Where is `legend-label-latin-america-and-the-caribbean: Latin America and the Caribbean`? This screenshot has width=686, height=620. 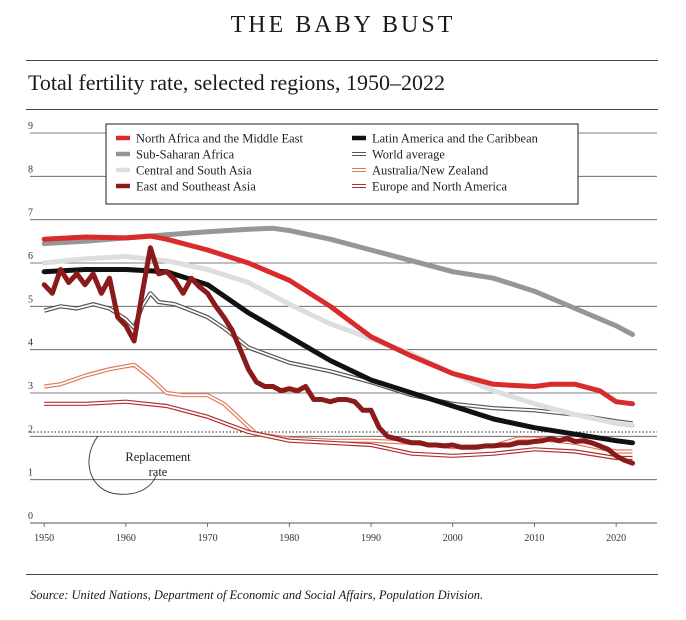
legend-label-latin-america-and-the-caribbean: Latin America and the Caribbean is located at coordinates (455, 139).